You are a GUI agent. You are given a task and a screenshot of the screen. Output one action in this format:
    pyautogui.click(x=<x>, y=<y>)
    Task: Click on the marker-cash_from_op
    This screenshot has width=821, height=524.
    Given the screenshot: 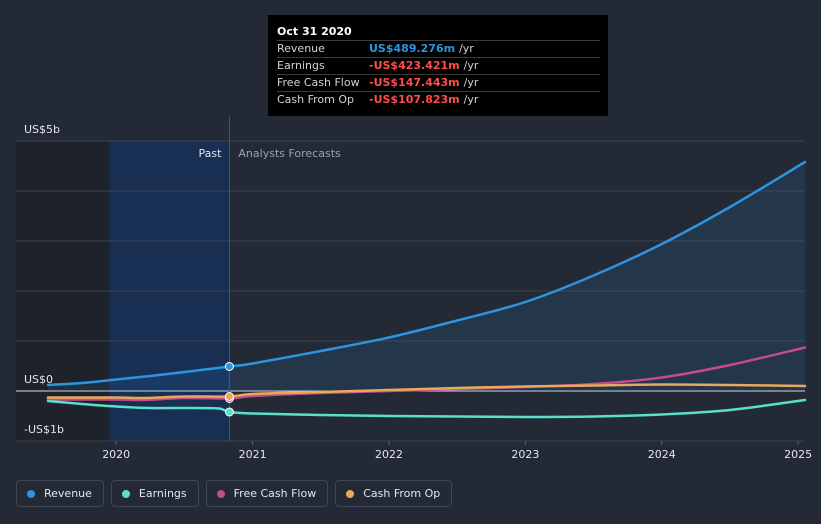 What is the action you would take?
    pyautogui.click(x=229, y=396)
    